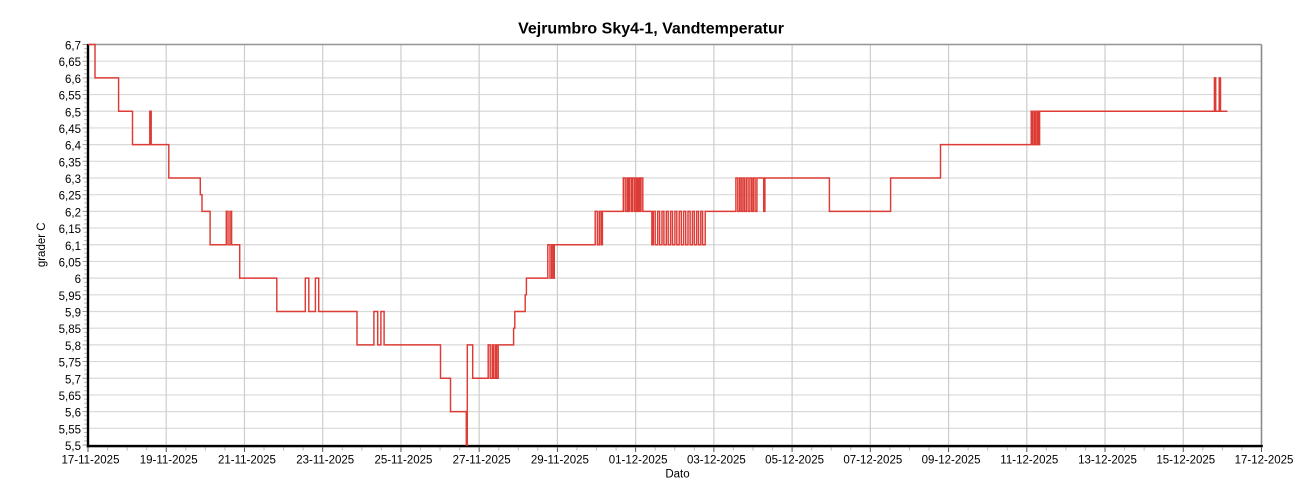  Describe the element at coordinates (70, 430) in the screenshot. I see `svg-text: 5,55` at that location.